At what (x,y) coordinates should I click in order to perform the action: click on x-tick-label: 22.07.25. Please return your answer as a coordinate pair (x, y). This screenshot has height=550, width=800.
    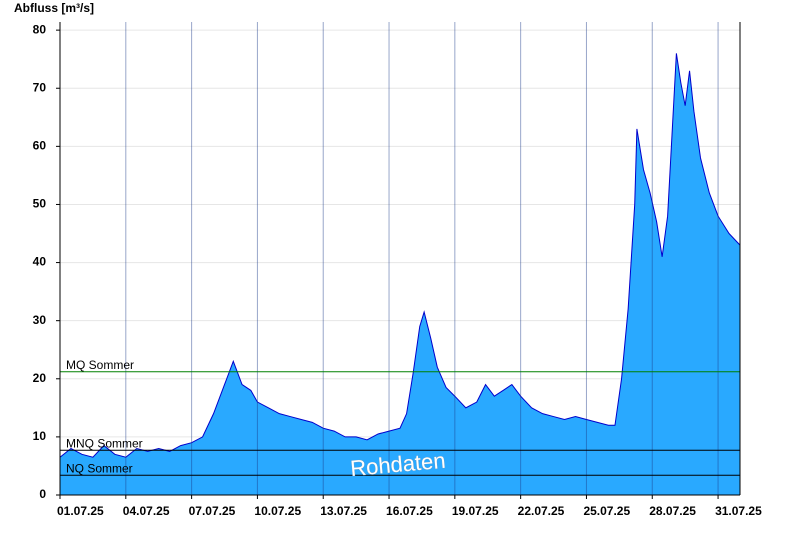
    Looking at the image, I should click on (541, 511).